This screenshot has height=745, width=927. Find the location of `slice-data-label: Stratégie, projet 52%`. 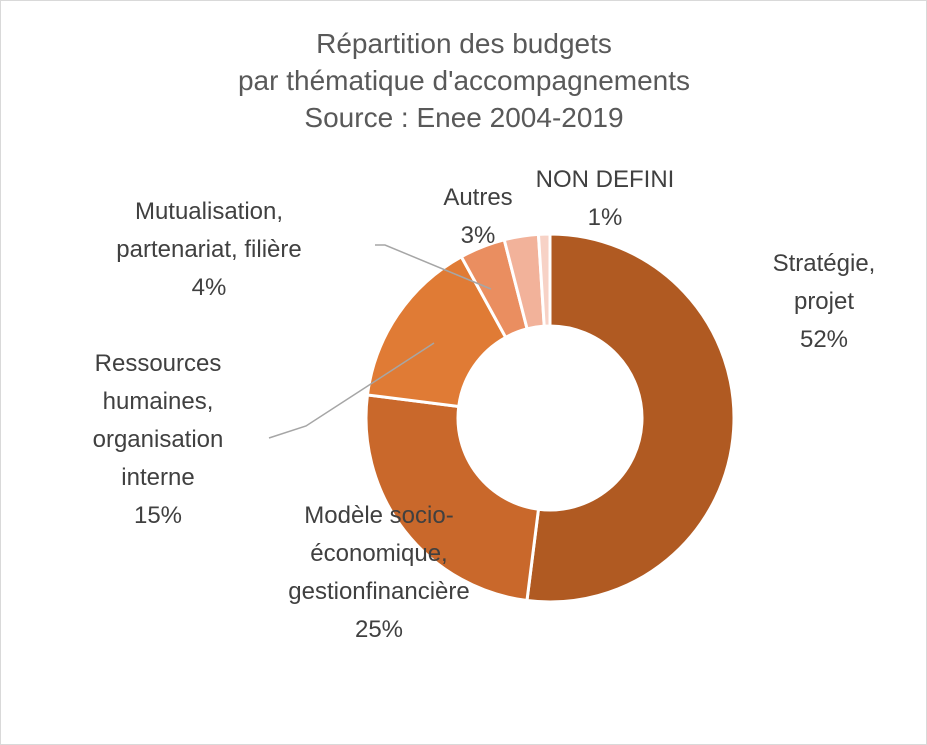

slice-data-label: Stratégie, projet 52% is located at coordinates (824, 301).